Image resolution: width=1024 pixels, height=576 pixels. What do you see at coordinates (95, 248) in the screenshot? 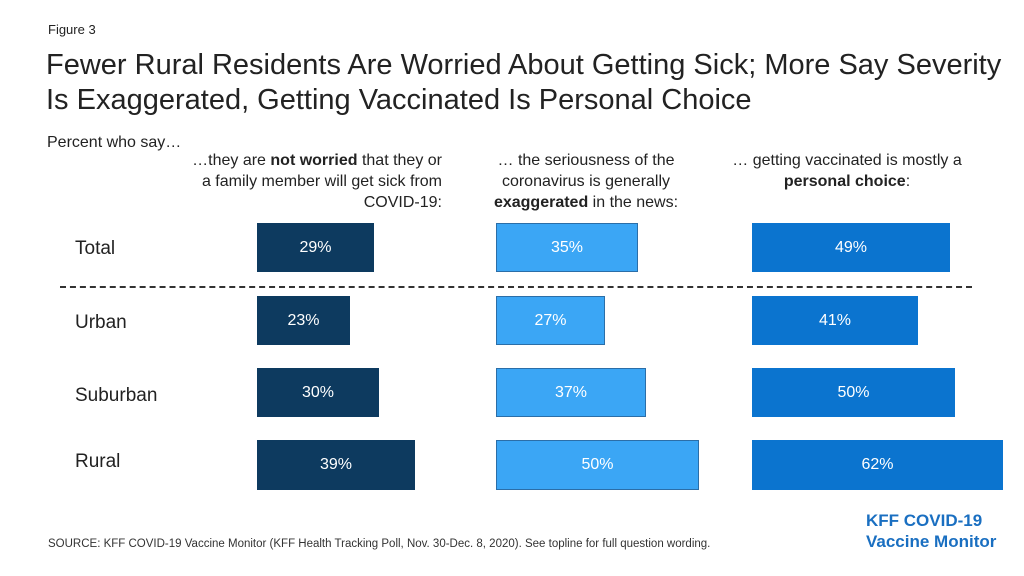
I see `row-label-total: Total` at bounding box center [95, 248].